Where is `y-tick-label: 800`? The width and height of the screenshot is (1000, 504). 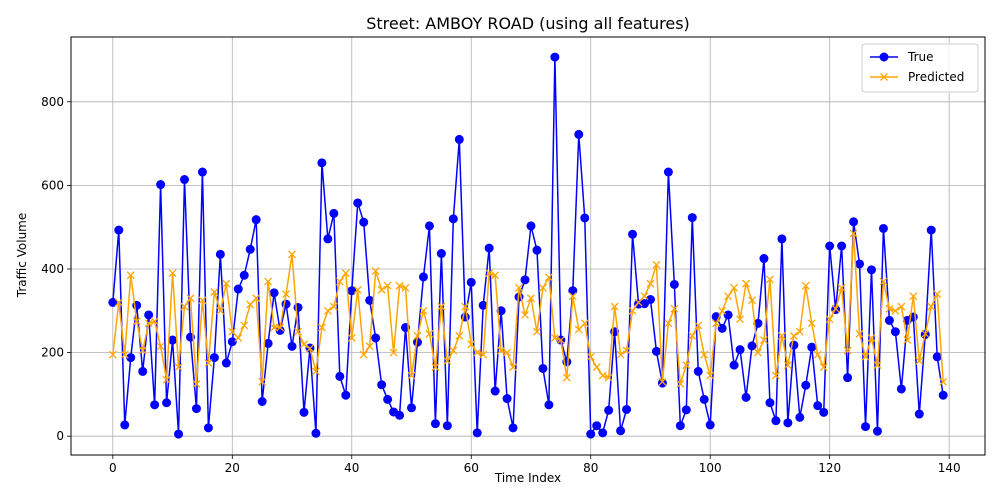 y-tick-label: 800 is located at coordinates (52, 102).